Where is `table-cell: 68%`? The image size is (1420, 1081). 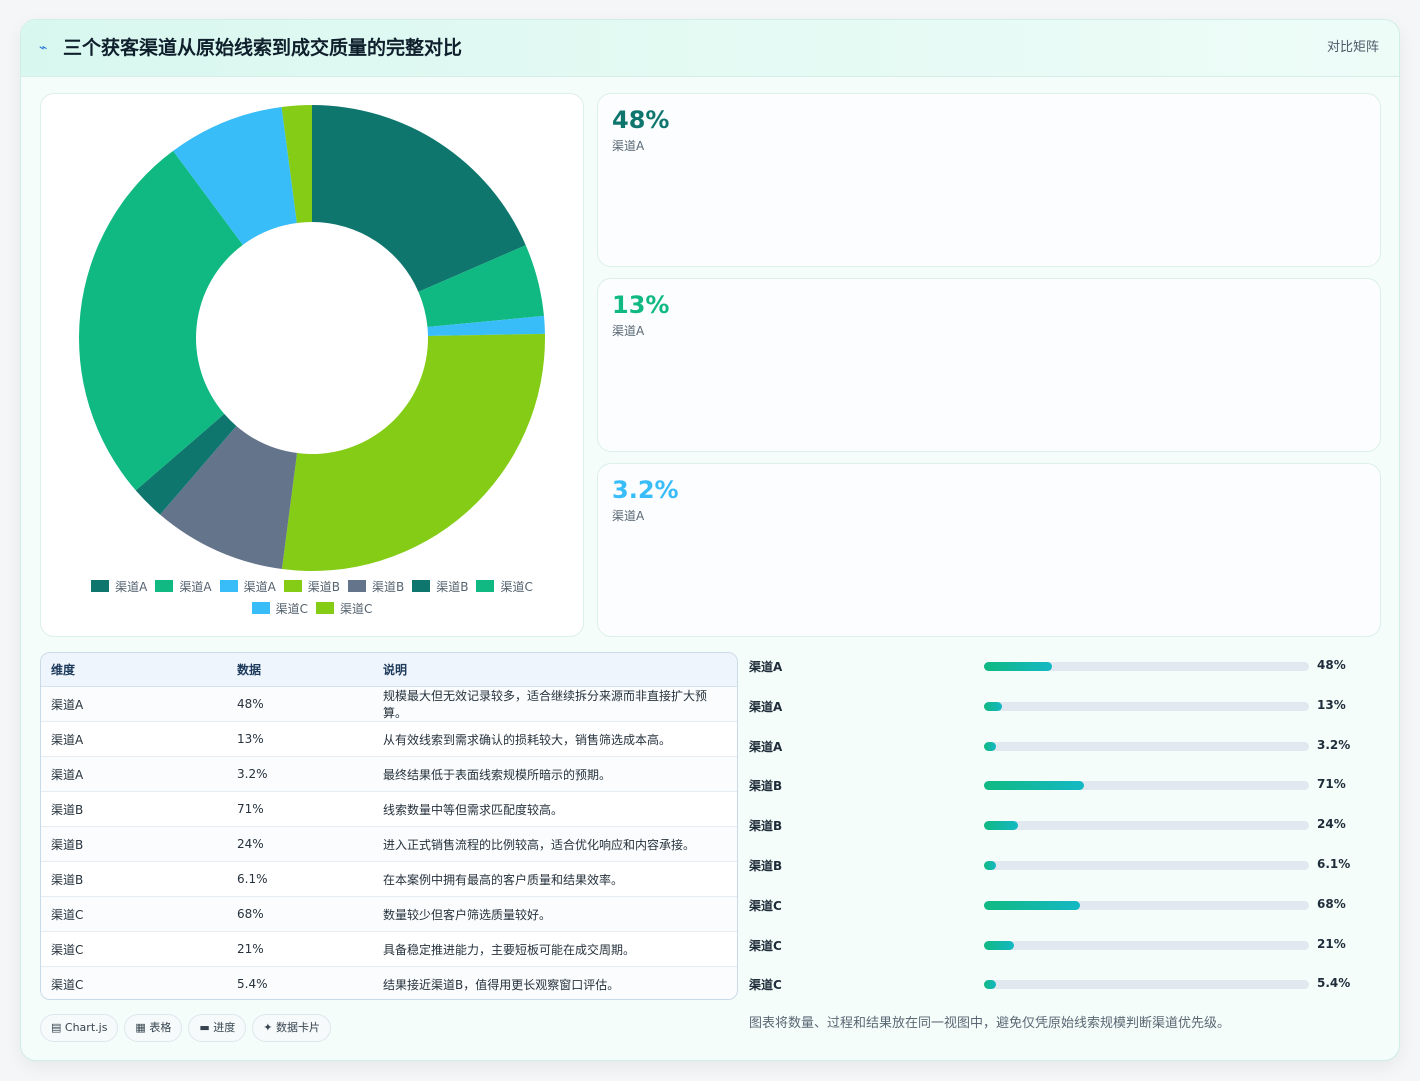
table-cell: 68% is located at coordinates (300, 914).